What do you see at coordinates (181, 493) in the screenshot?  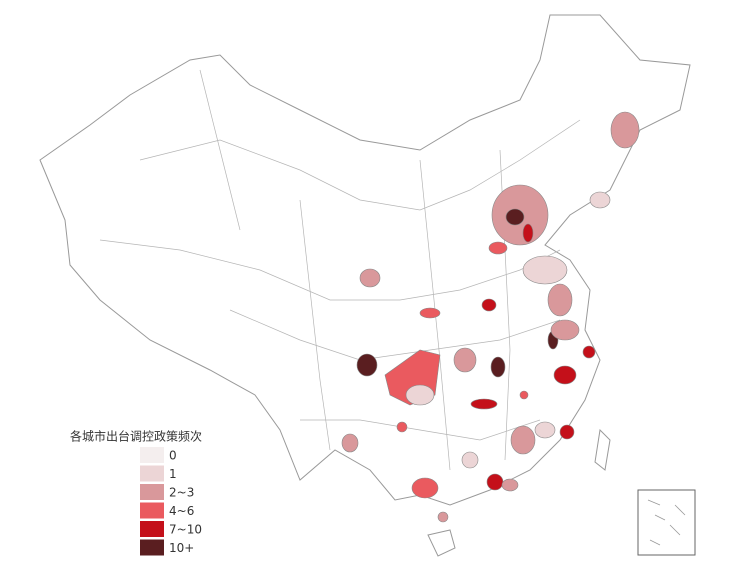 I see `legend-label: 2~3` at bounding box center [181, 493].